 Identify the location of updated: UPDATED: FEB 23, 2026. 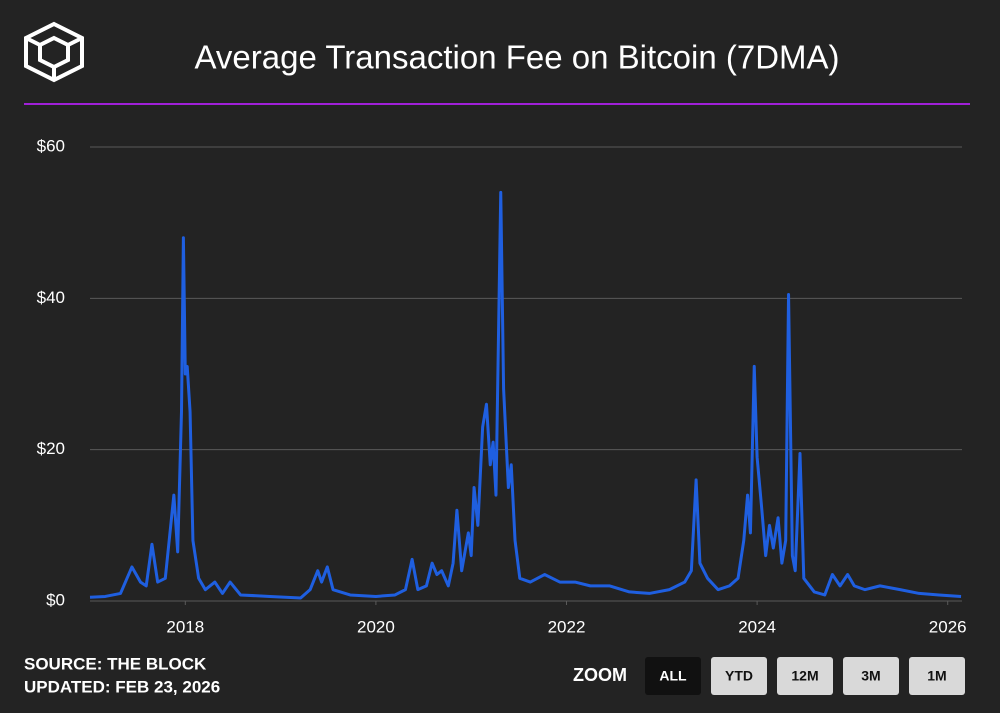
(122, 686).